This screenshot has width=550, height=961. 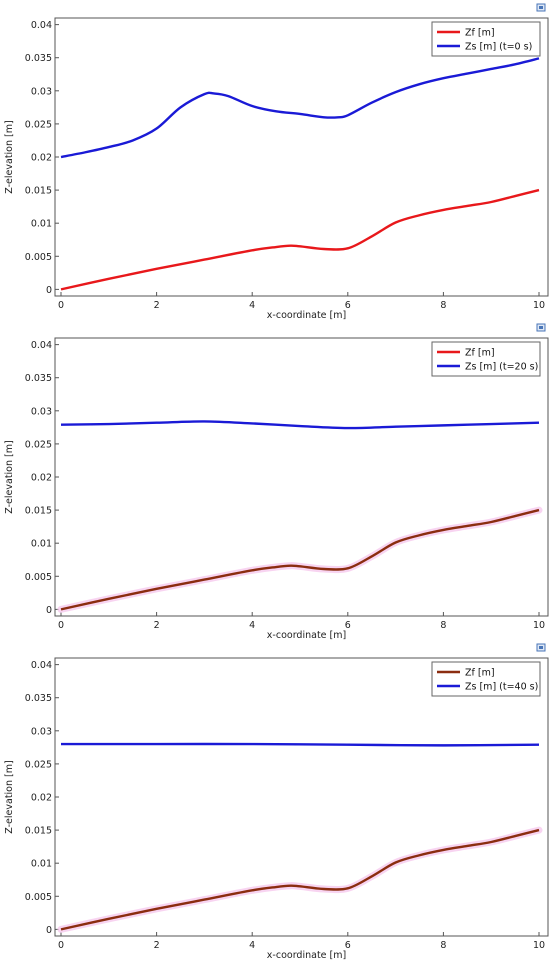 What do you see at coordinates (498, 47) in the screenshot?
I see `legend-entry-label: Zs [m] (t=0 s)` at bounding box center [498, 47].